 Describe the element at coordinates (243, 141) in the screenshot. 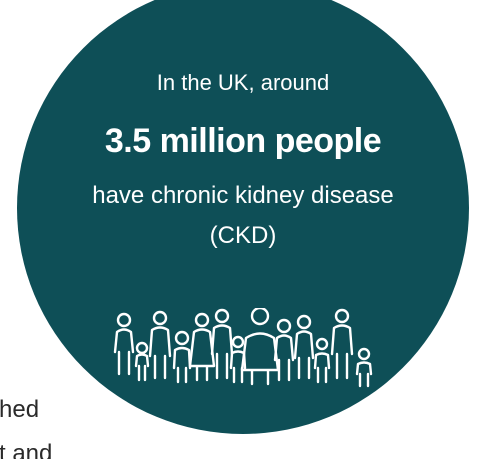

I see `headline-stat: 3.5 million people` at that location.